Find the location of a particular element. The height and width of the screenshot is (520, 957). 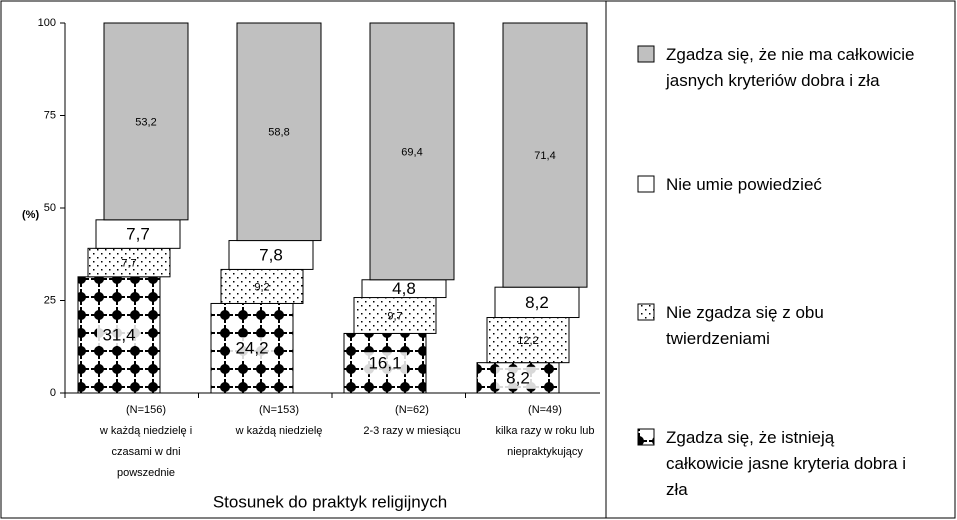

x-tick-label: (N=153) is located at coordinates (279, 410).